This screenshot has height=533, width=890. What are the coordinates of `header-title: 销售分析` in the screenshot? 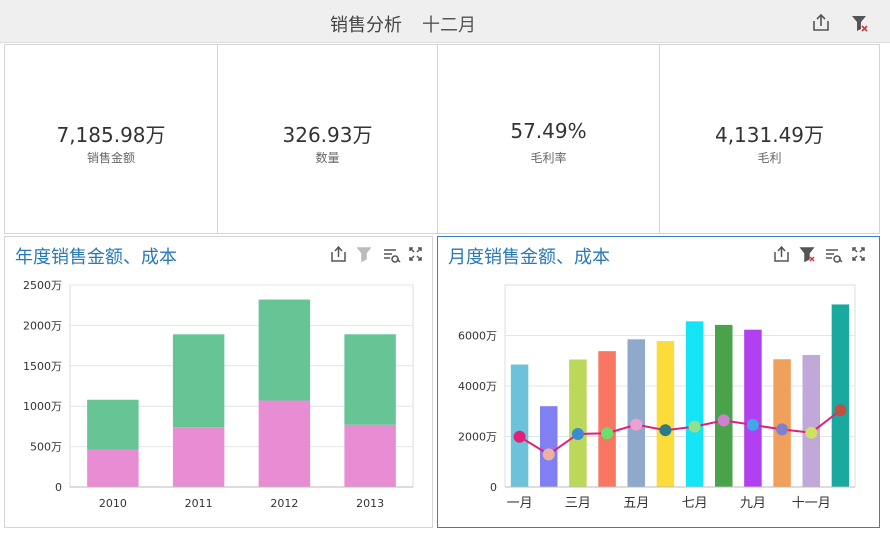 It's located at (366, 25).